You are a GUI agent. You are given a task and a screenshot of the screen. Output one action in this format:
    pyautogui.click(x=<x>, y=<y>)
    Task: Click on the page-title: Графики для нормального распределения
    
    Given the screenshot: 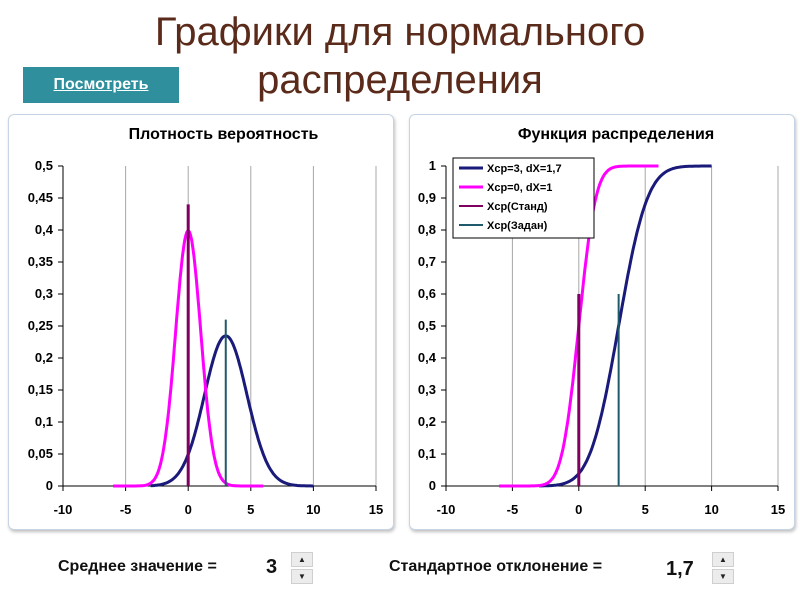 What is the action you would take?
    pyautogui.click(x=400, y=56)
    